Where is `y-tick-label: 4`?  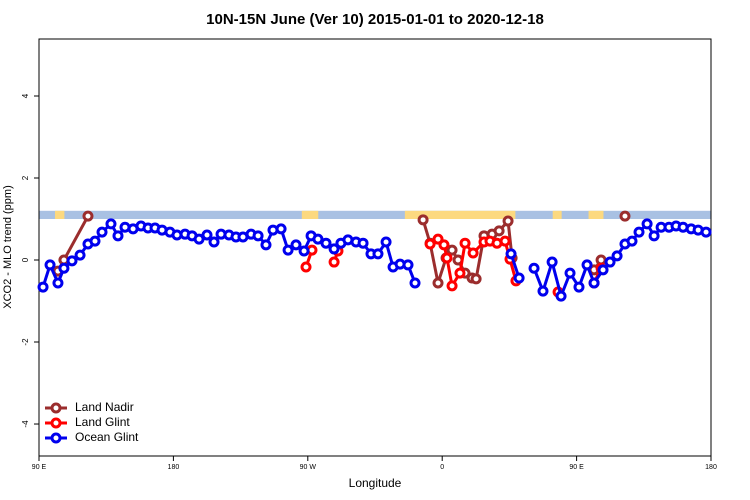
y-tick-label: 4 is located at coordinates (25, 95).